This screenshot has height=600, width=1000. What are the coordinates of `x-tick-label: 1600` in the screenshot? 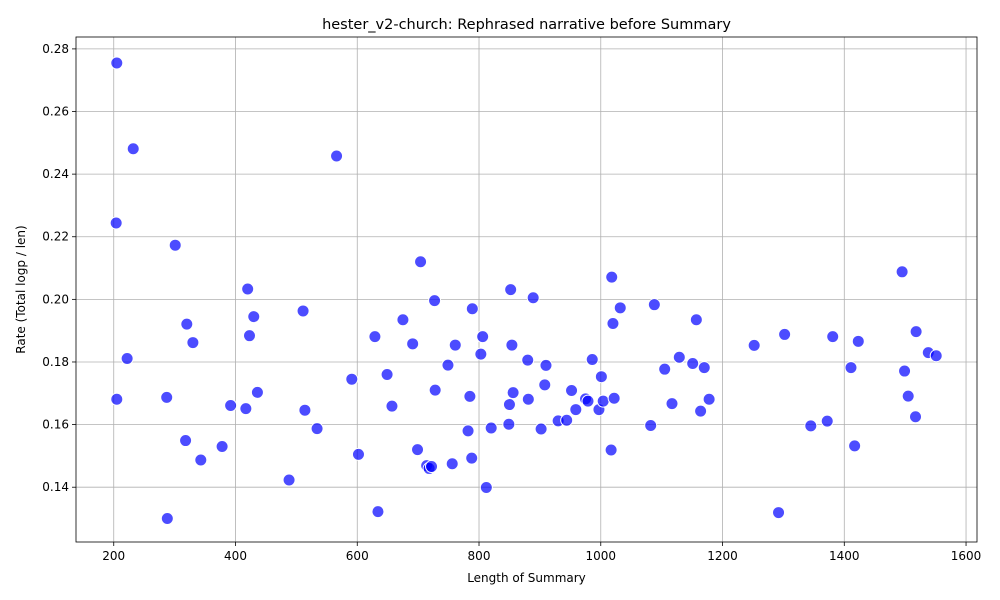 It's located at (966, 556).